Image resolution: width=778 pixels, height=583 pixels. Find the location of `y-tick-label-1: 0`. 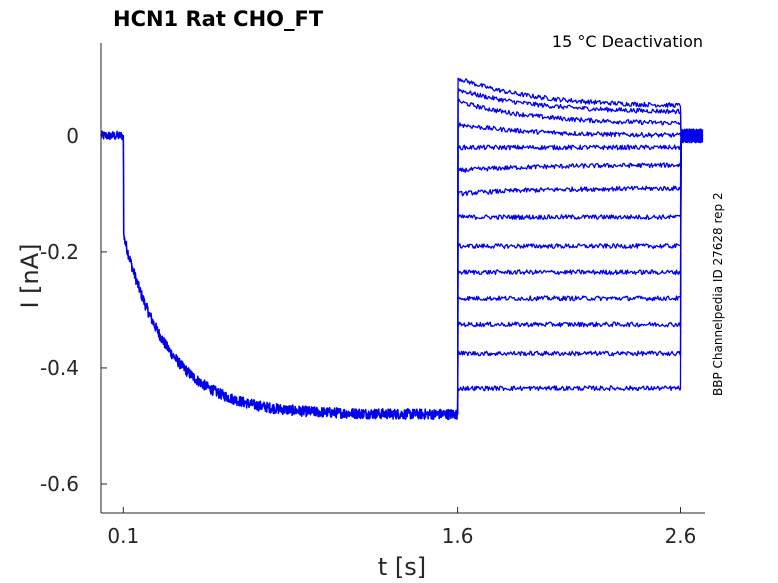

y-tick-label-1: 0 is located at coordinates (72, 136).